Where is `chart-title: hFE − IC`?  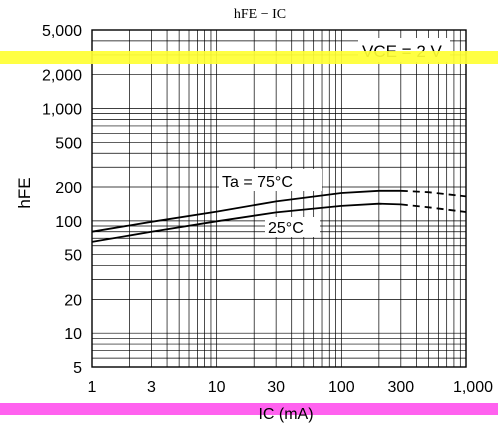
chart-title: hFE − IC is located at coordinates (260, 14).